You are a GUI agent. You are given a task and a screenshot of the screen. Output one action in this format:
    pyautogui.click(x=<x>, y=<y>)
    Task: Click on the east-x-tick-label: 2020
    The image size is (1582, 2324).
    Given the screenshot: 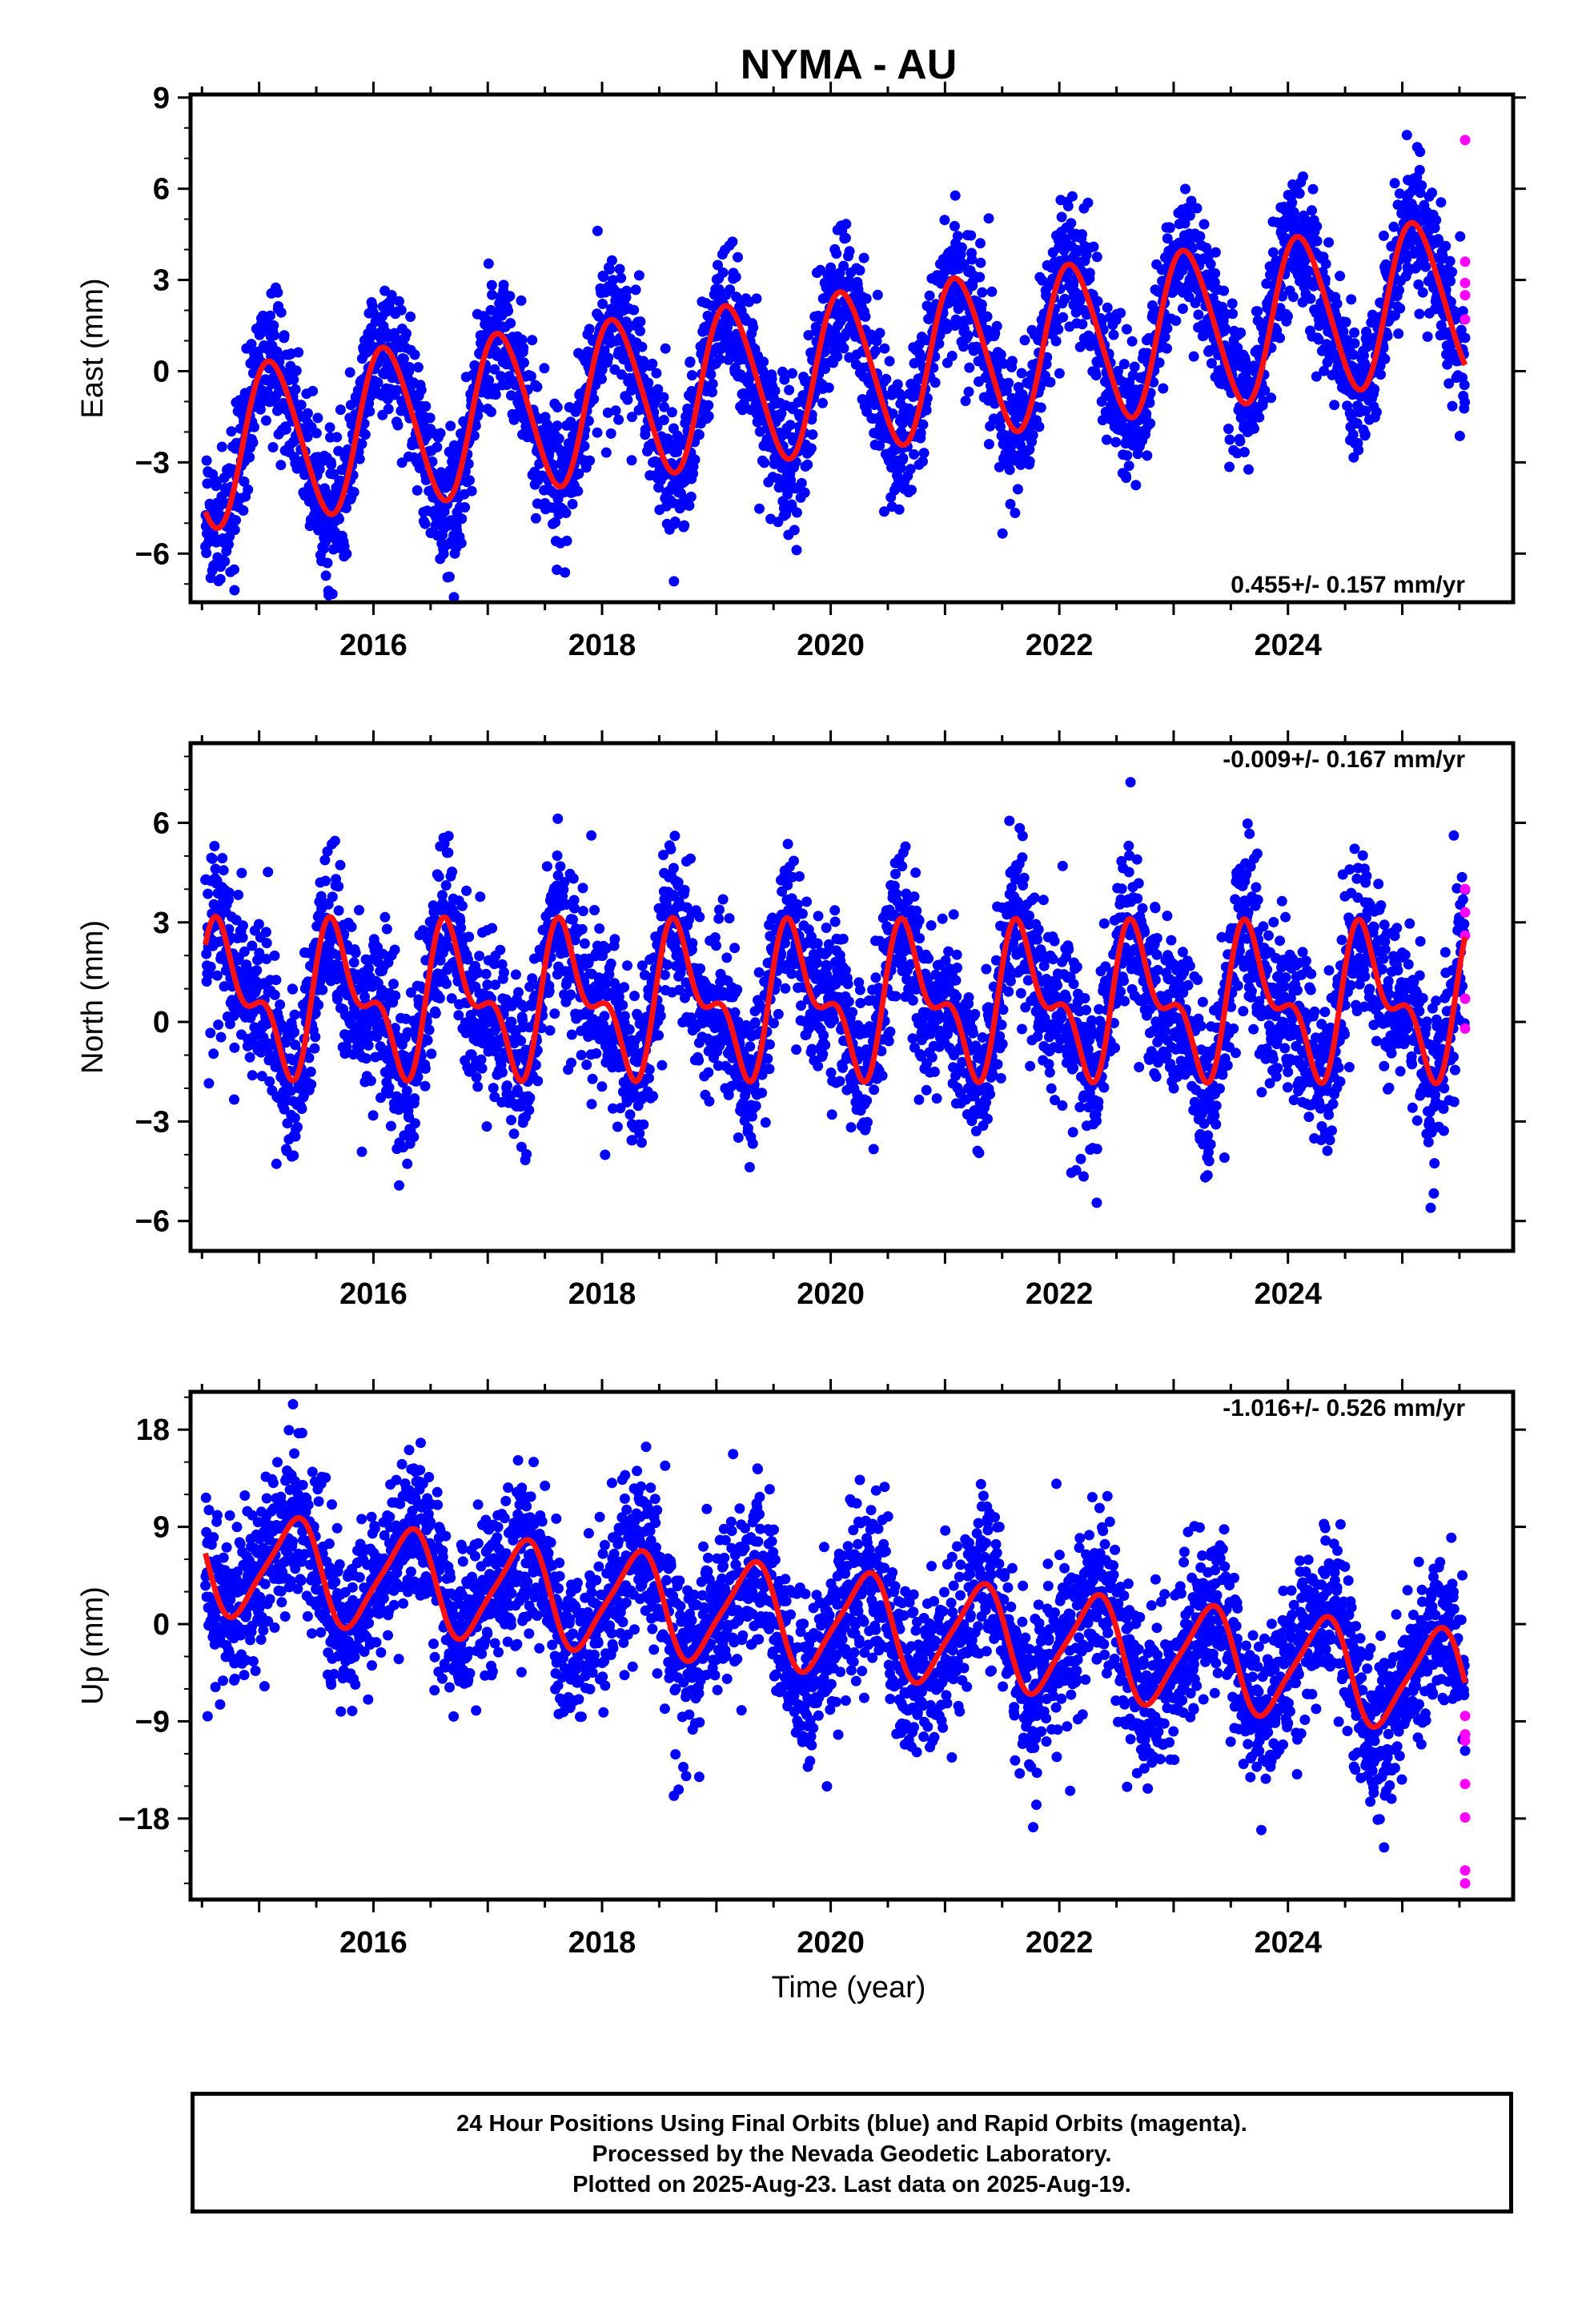 What is the action you would take?
    pyautogui.click(x=831, y=645)
    